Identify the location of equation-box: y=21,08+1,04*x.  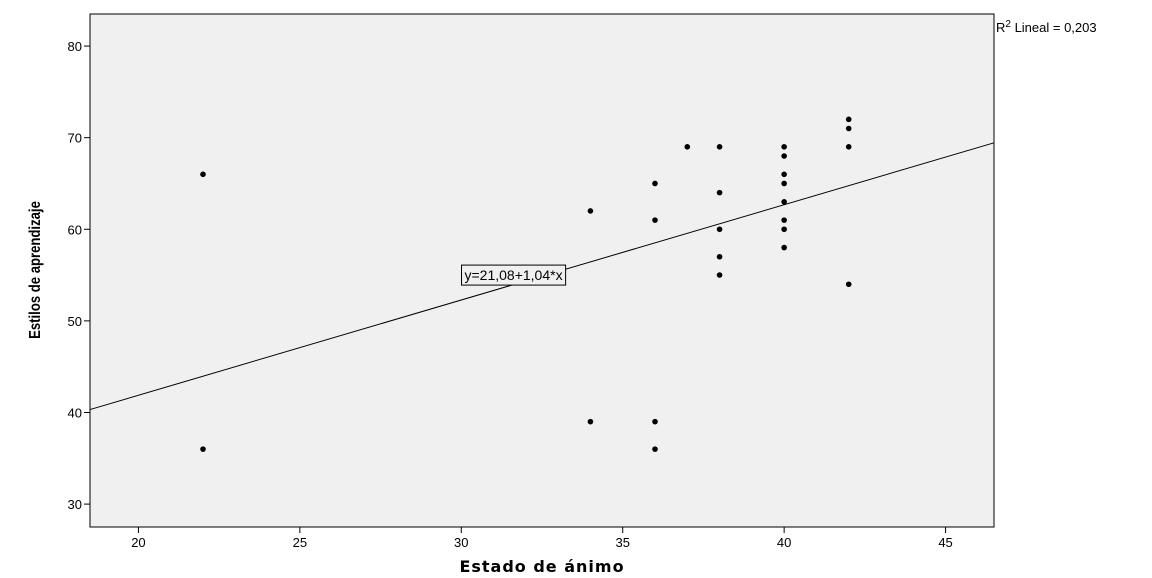
(514, 275).